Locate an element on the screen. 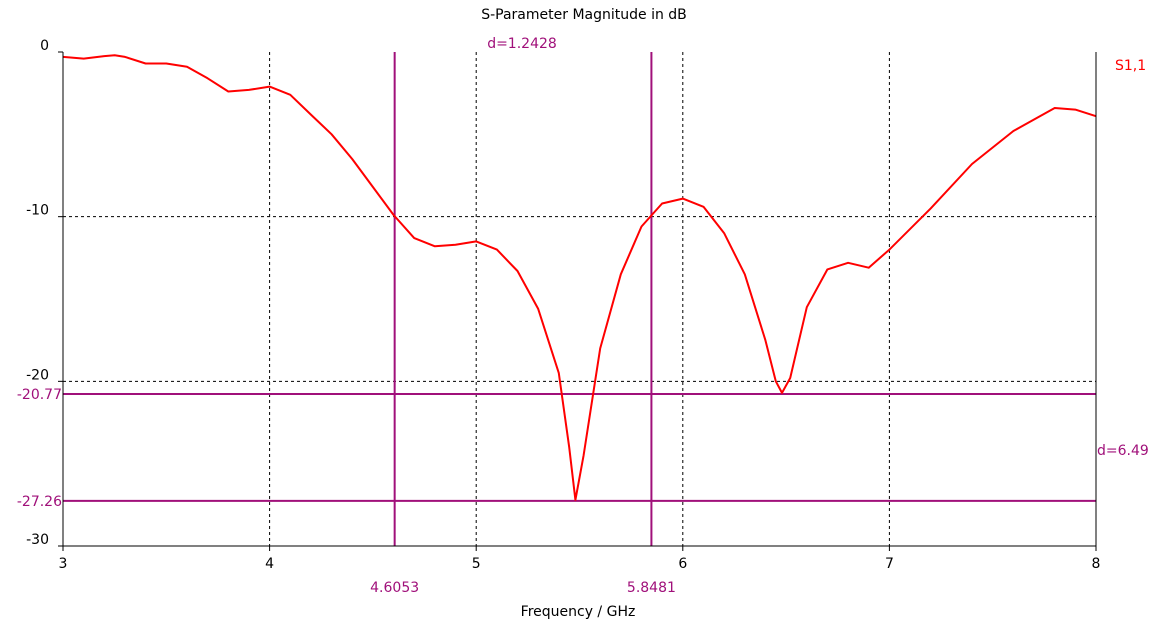 This screenshot has width=1168, height=625. x-axis-label: Frequency / GHz is located at coordinates (578, 612).